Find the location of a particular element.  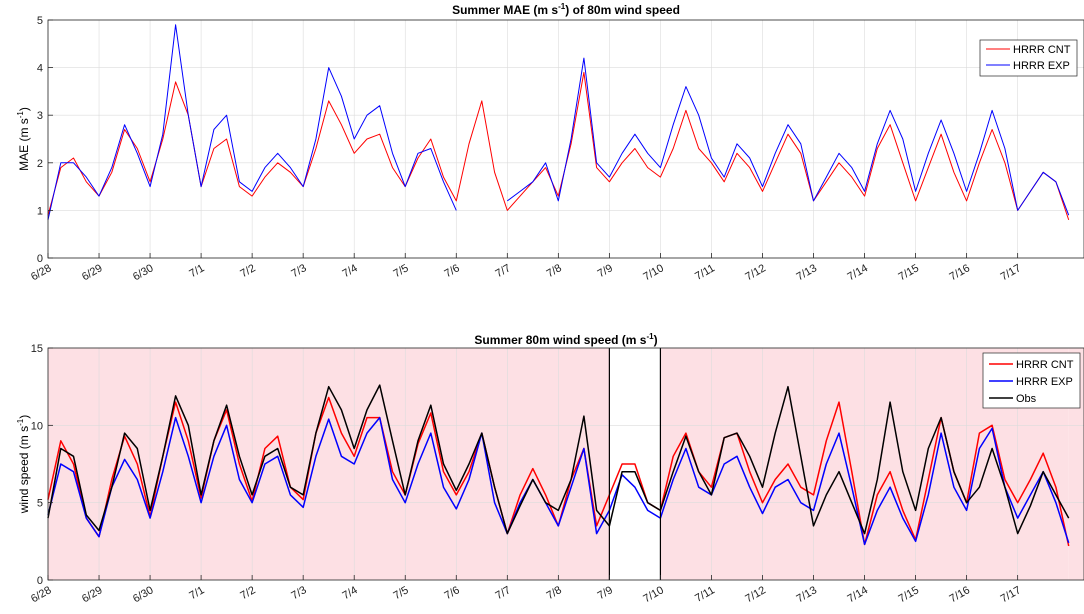

mae-legend-label-cnt: HRRR CNT is located at coordinates (1042, 50).